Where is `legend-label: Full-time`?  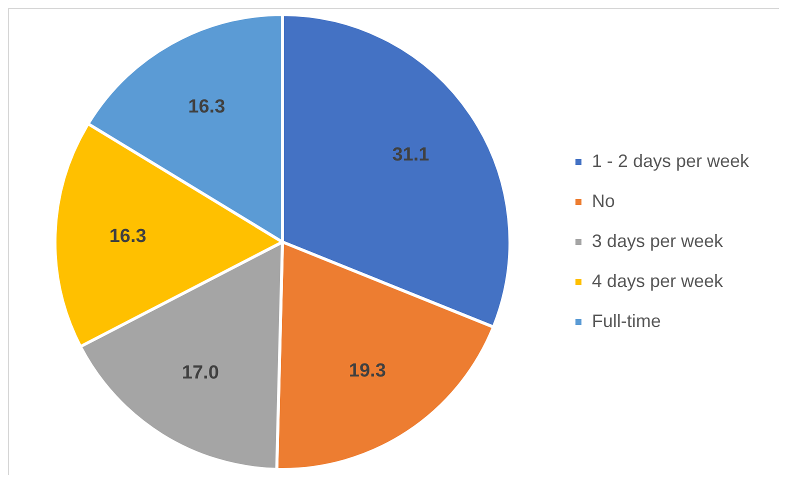 legend-label: Full-time is located at coordinates (626, 320).